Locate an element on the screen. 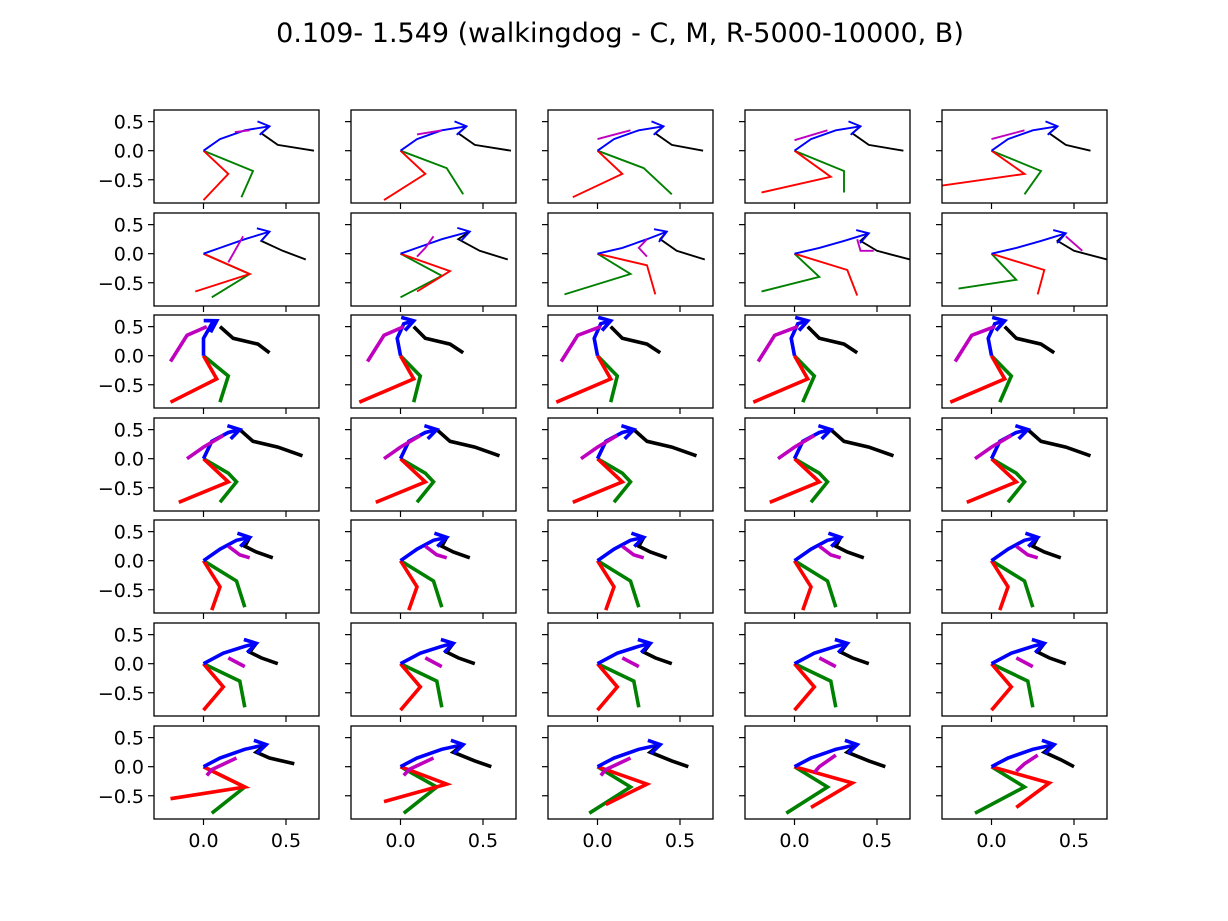 This screenshot has height=921, width=1228. subplot-r4-c5 is located at coordinates (1022, 467).